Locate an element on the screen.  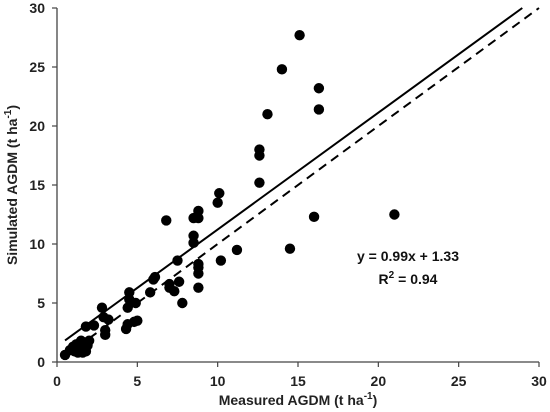
y-axis-title: Simulated AGDM (t ha-1) is located at coordinates (11, 185).